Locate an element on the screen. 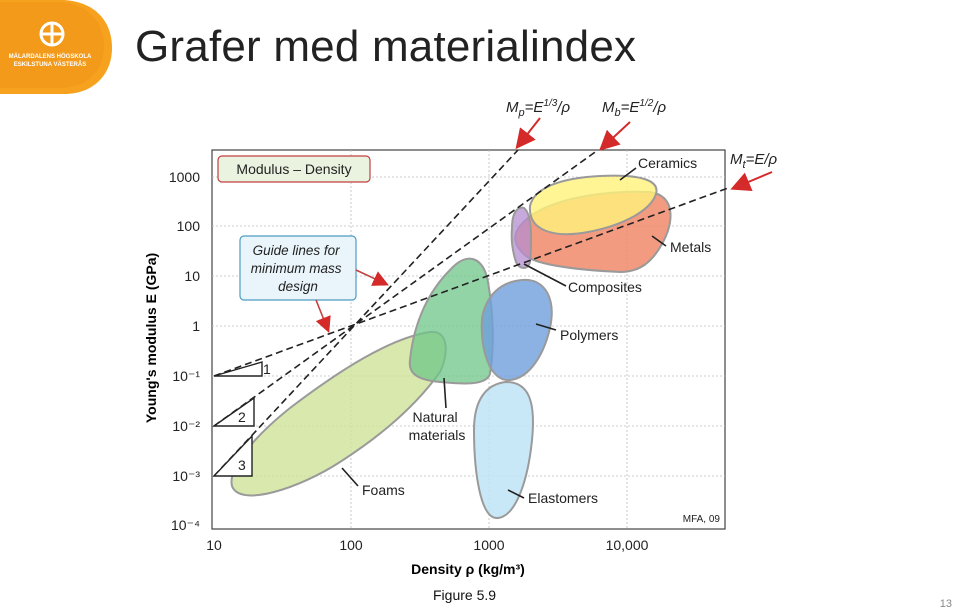 The width and height of the screenshot is (960, 614). arrow-mt is located at coordinates (751, 181).